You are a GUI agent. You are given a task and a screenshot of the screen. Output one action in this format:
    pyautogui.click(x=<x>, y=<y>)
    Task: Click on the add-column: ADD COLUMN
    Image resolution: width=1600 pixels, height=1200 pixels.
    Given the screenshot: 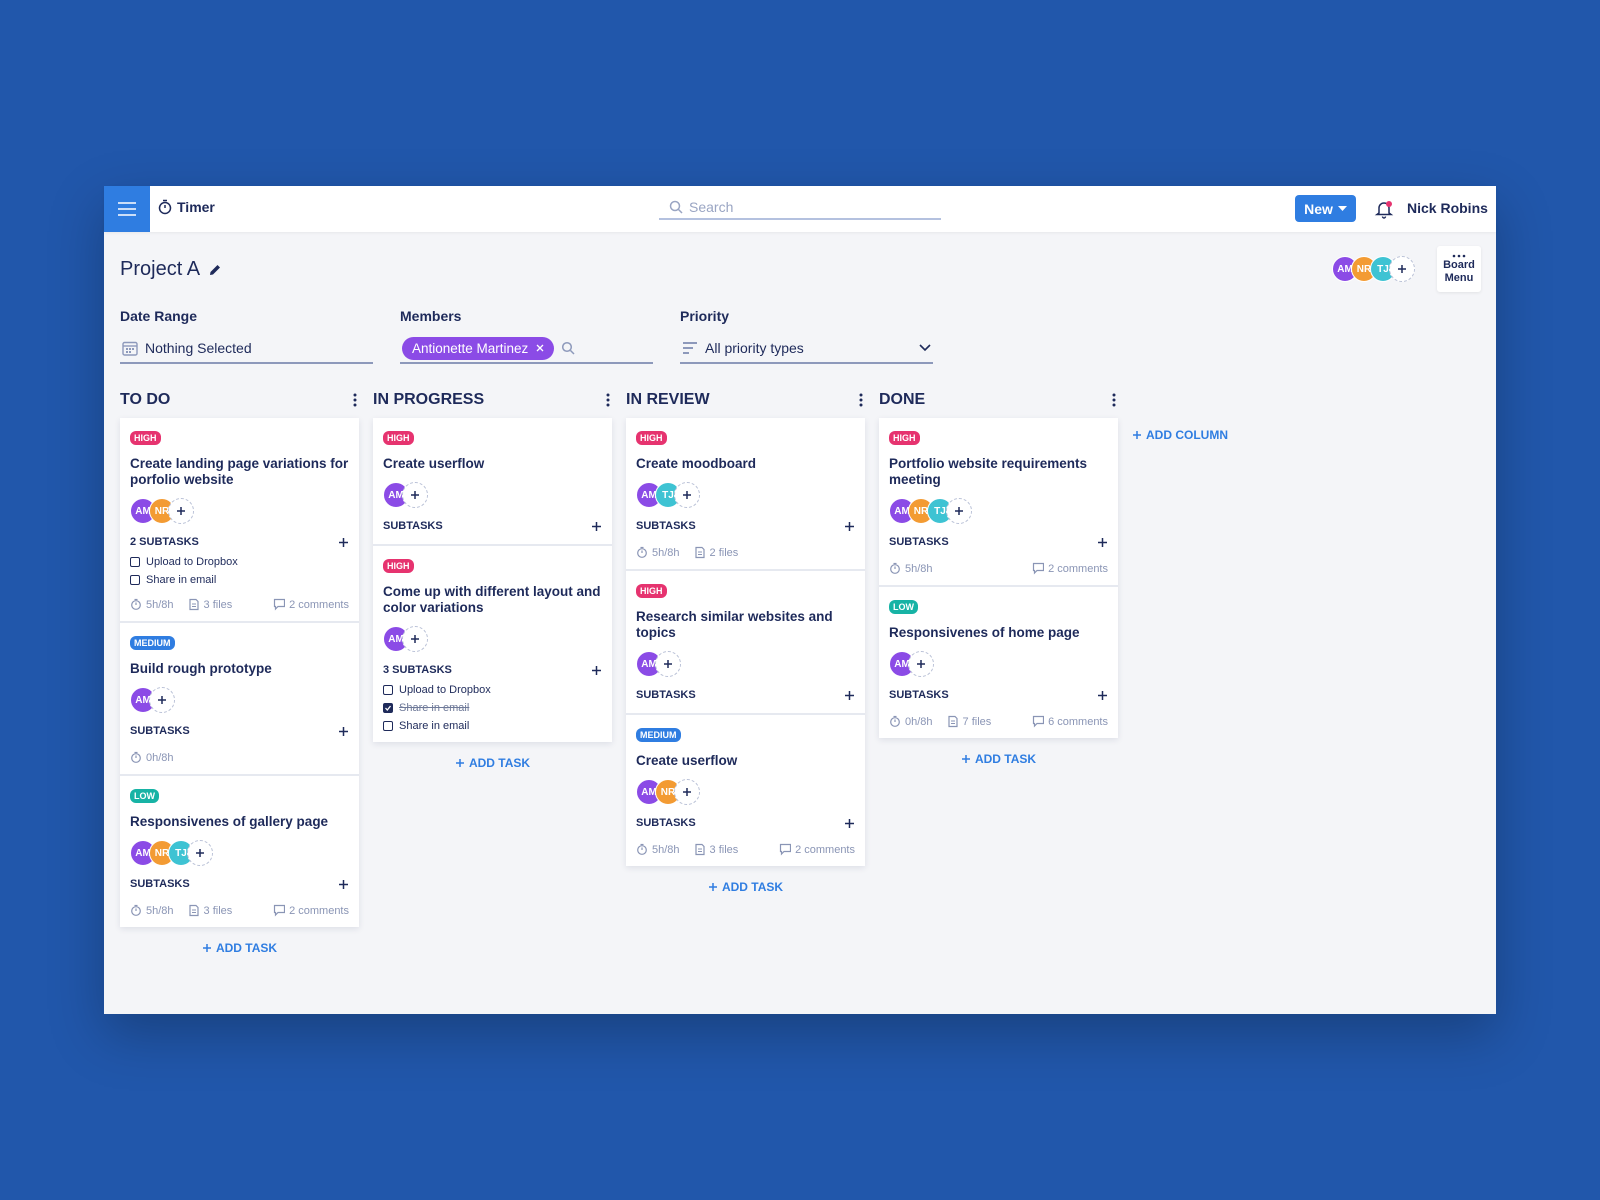 What is the action you would take?
    pyautogui.click(x=1180, y=435)
    